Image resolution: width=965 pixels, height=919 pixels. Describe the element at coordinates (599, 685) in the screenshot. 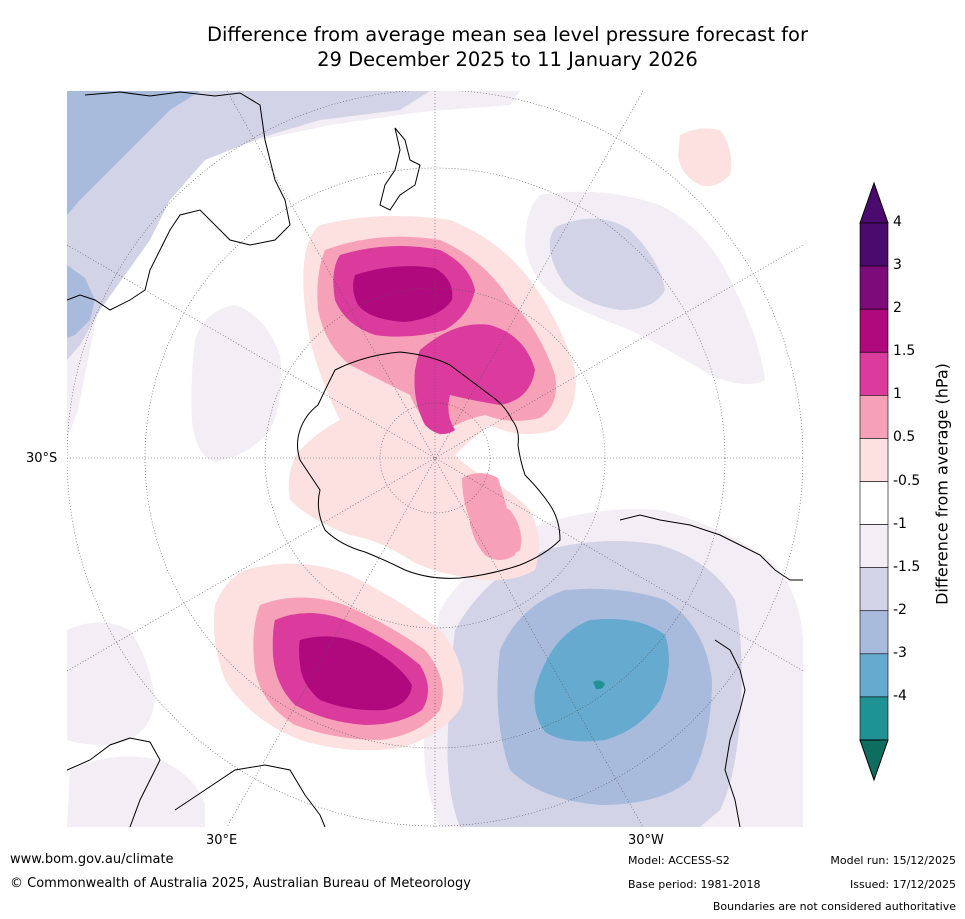

I see `anomaly-se-minus4` at that location.